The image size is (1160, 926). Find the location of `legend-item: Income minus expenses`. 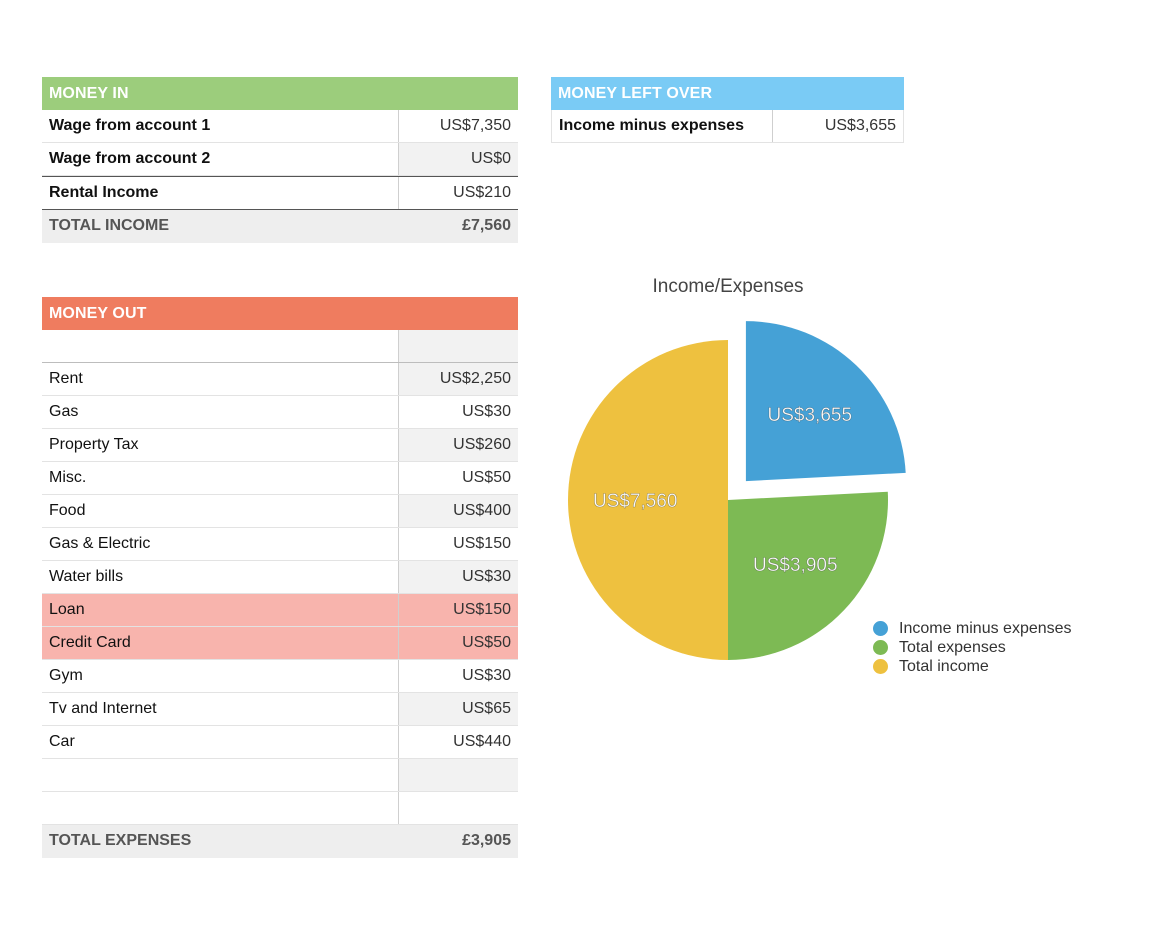

legend-item: Income minus expenses is located at coordinates (972, 628).